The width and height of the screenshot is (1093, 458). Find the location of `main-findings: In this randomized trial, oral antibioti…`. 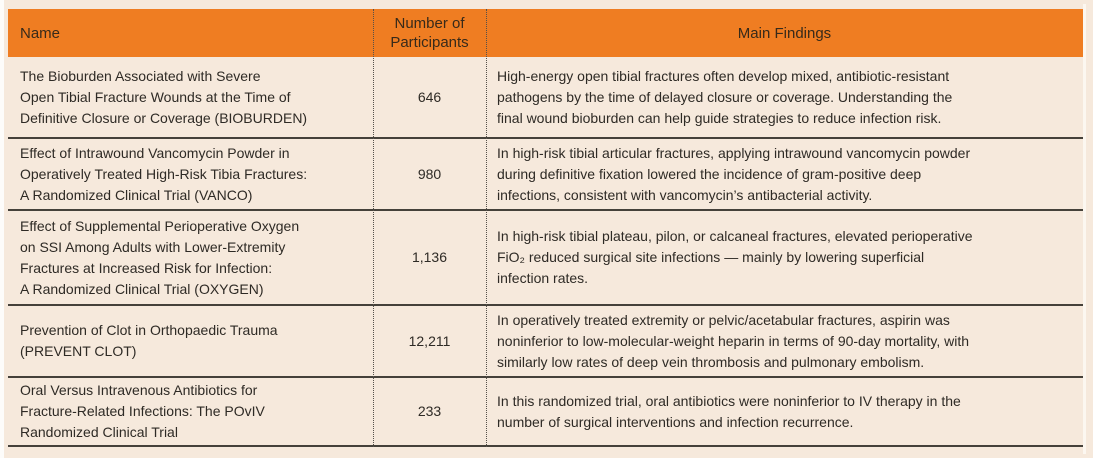

main-findings: In this randomized trial, oral antibioti… is located at coordinates (729, 411).